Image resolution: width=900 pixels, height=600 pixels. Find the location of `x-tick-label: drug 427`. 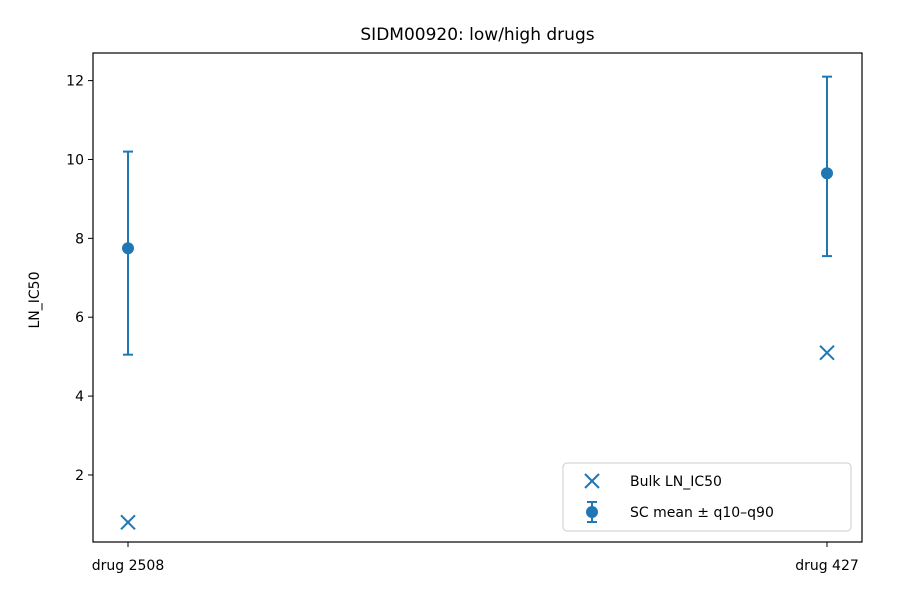

x-tick-label: drug 427 is located at coordinates (827, 566).